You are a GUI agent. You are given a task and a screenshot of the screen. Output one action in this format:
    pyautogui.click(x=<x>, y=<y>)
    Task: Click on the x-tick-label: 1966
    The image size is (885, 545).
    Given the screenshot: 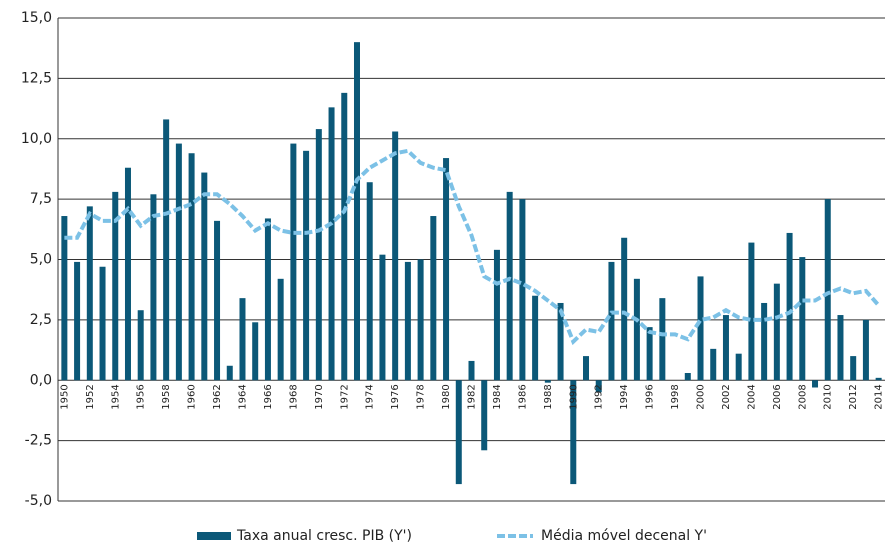 What is the action you would take?
    pyautogui.click(x=268, y=396)
    